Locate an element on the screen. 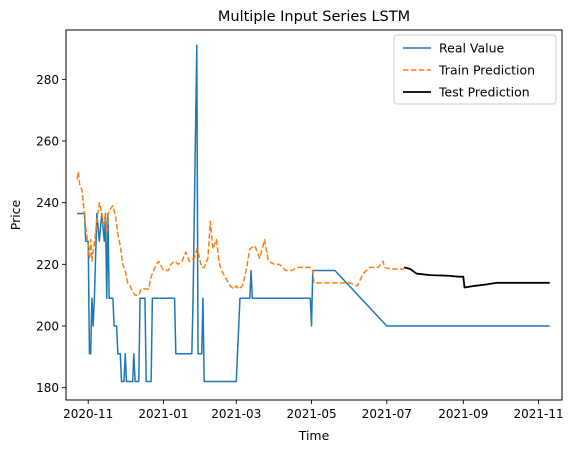 This screenshot has height=457, width=571. y-tick-label: 240 is located at coordinates (47, 203).